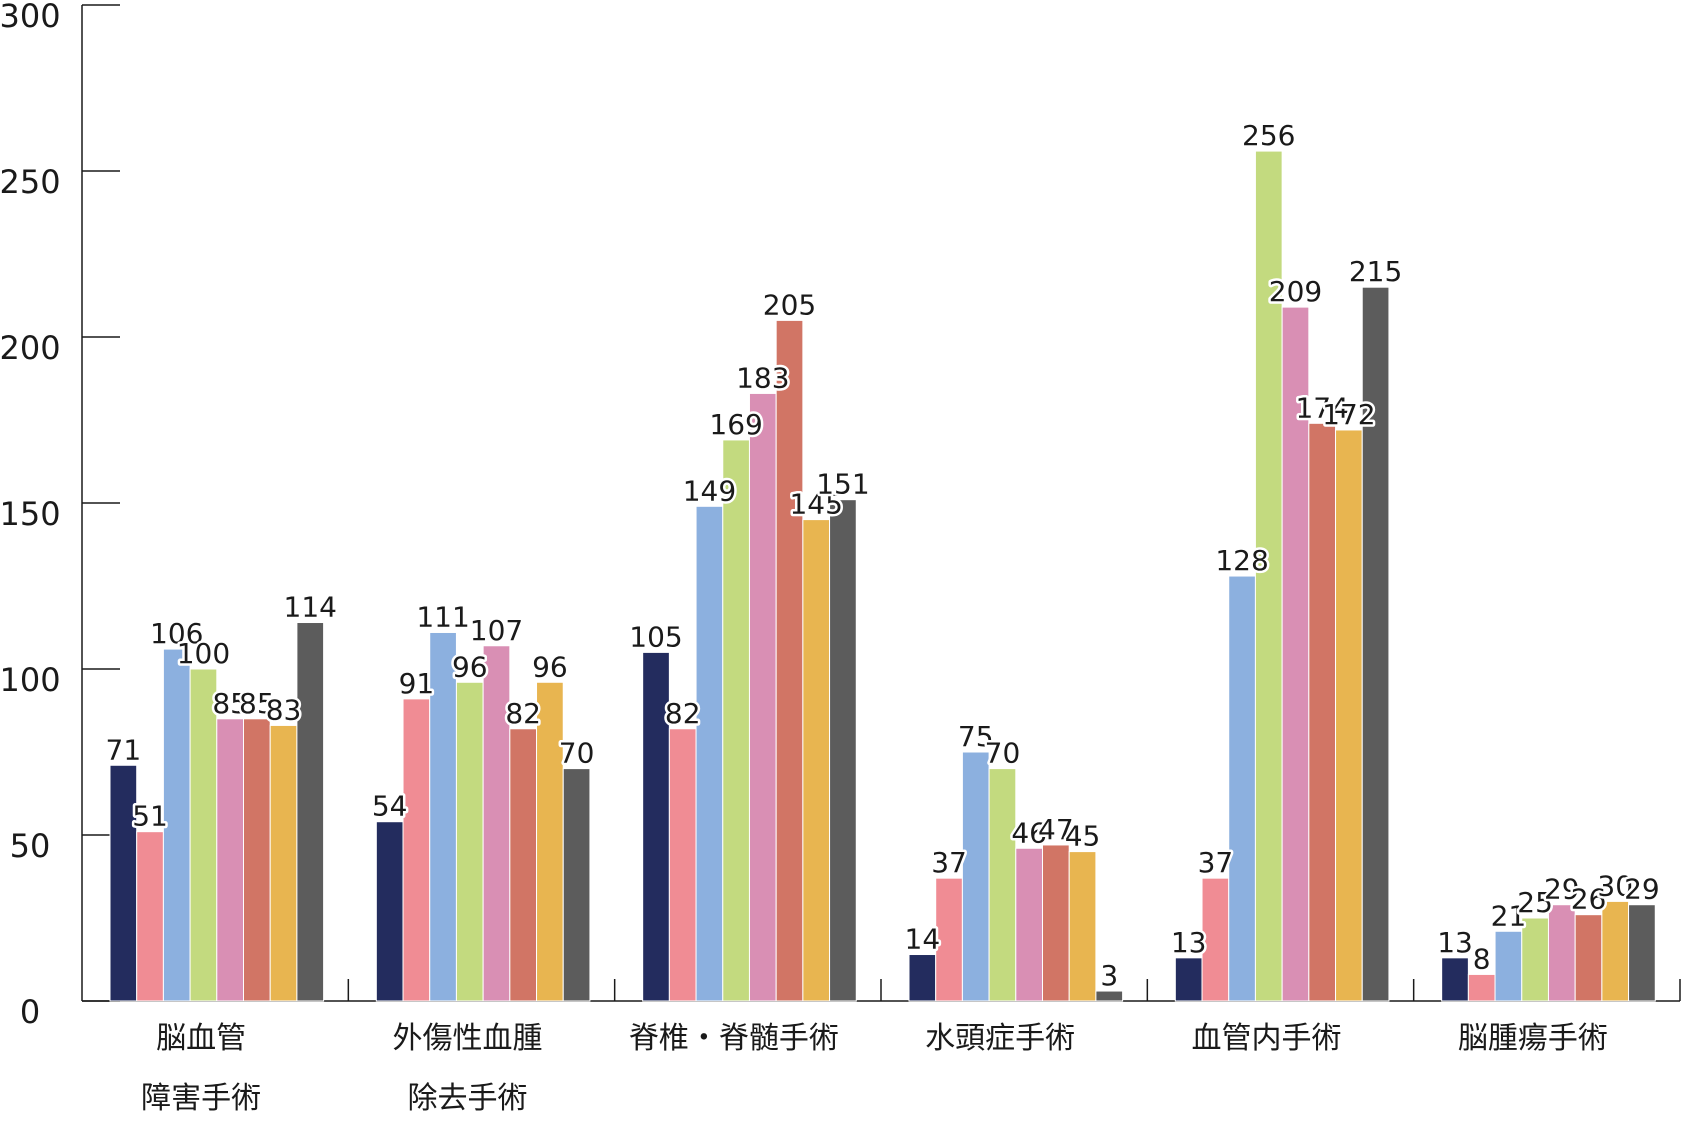  What do you see at coordinates (496, 630) in the screenshot?
I see `data-label-c1-s4: 107` at bounding box center [496, 630].